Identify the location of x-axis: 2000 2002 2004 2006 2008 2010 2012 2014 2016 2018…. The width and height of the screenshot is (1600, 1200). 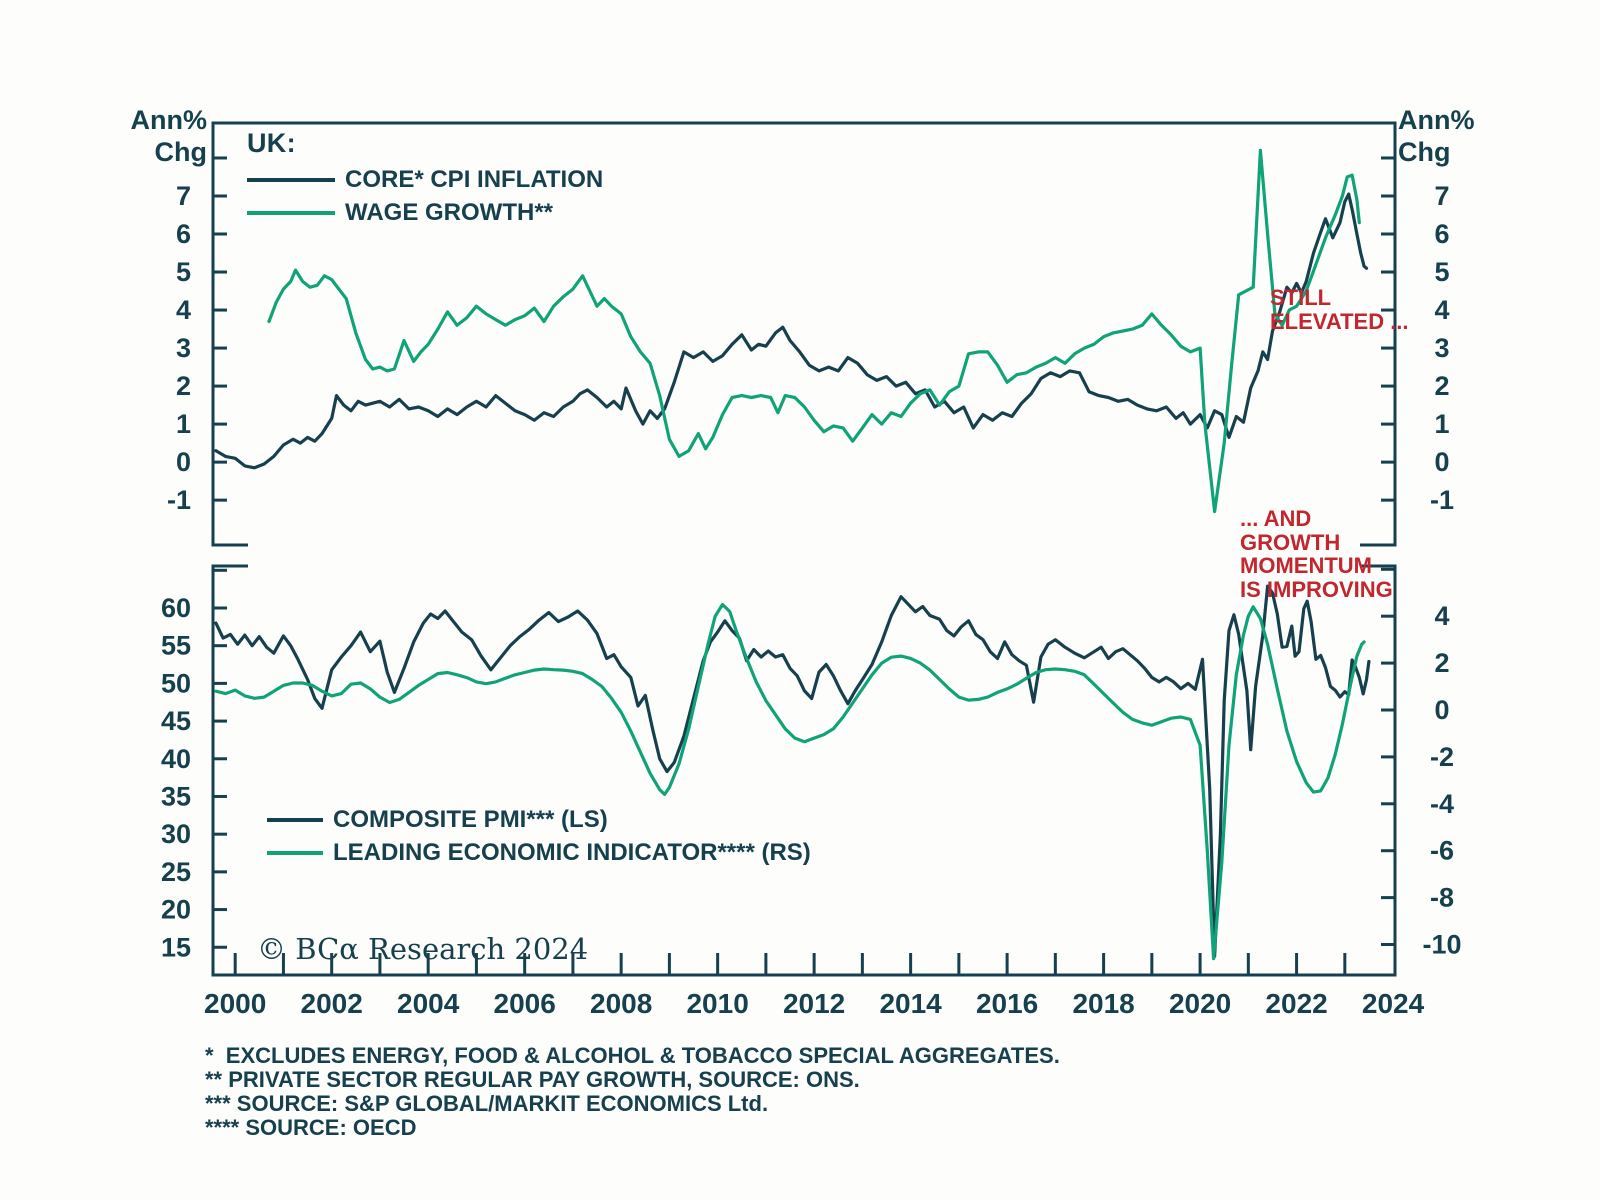
(814, 986).